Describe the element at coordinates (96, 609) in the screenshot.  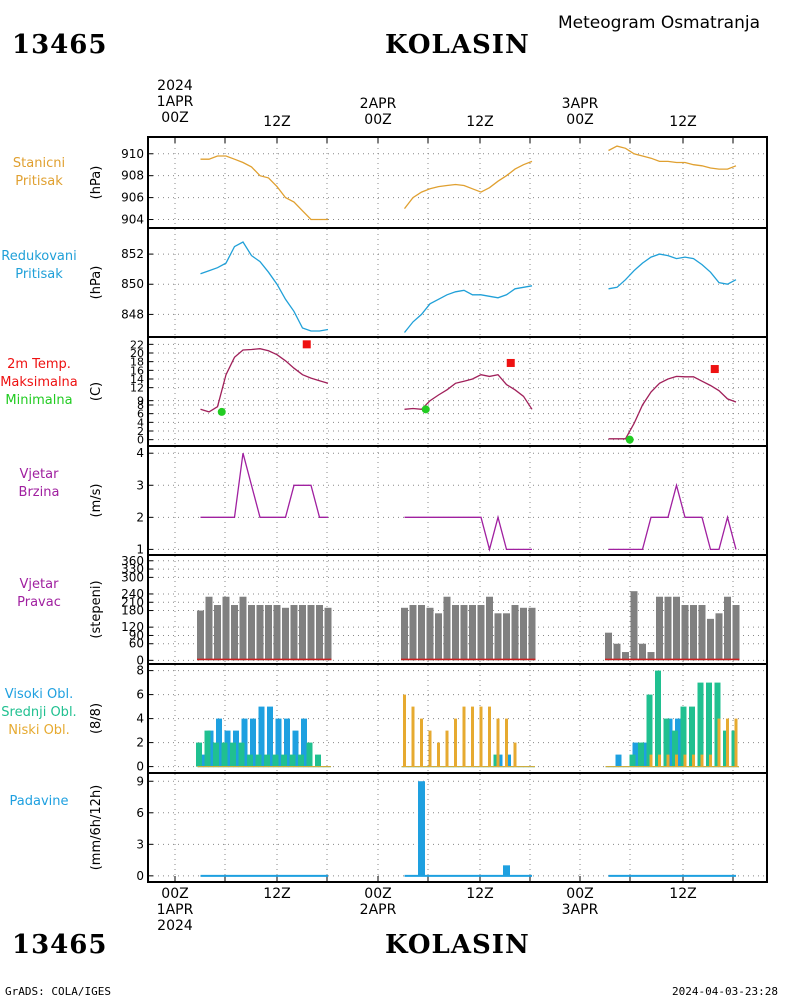
I see `y-axis-unit: (stepeni)` at that location.